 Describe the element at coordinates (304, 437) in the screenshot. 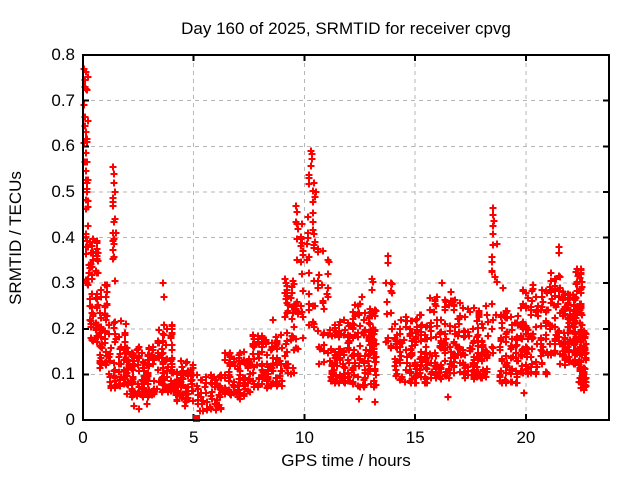

I see `x-tick-label: 10` at that location.